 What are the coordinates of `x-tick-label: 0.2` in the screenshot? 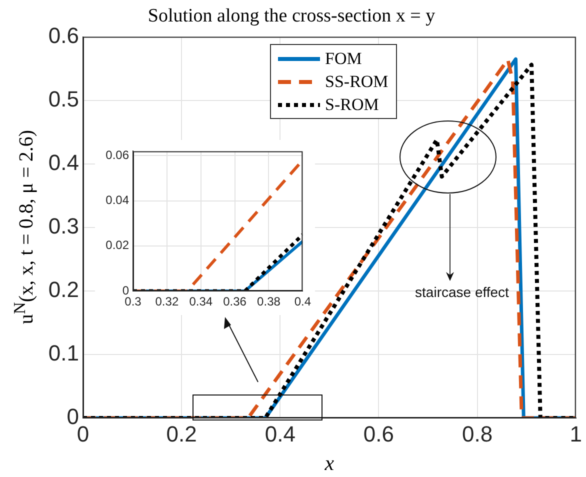 It's located at (181, 433).